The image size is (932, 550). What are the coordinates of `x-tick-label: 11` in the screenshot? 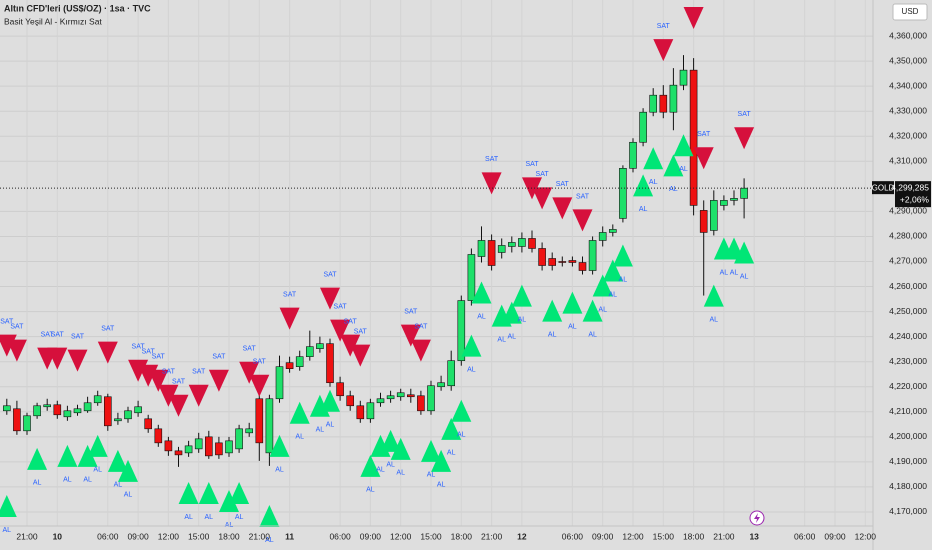 It's located at (289, 536).